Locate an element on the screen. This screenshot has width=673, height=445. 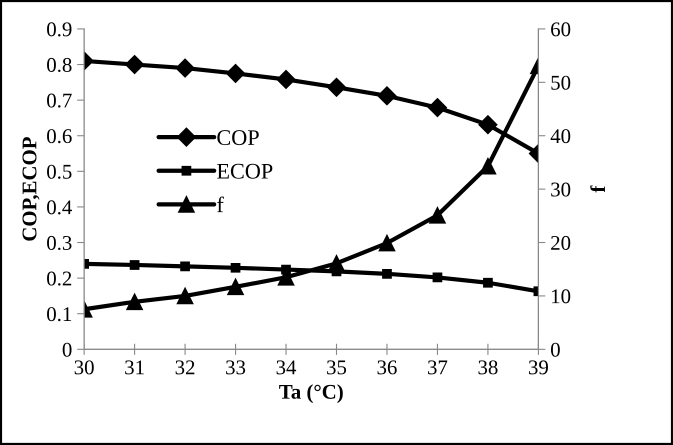
x-tick-label: 38 is located at coordinates (488, 367).